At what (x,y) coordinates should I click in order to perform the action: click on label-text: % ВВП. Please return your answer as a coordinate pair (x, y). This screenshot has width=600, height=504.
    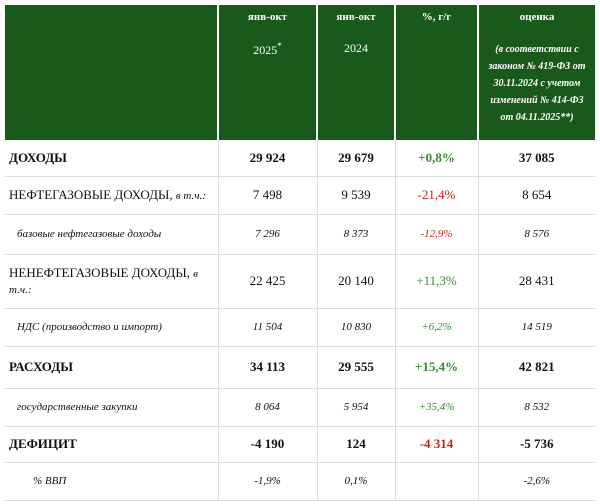
    Looking at the image, I should click on (50, 481).